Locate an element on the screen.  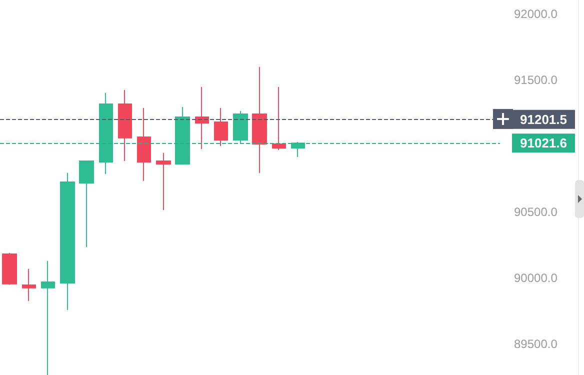
y-tick-label: 90500.0 is located at coordinates (536, 211).